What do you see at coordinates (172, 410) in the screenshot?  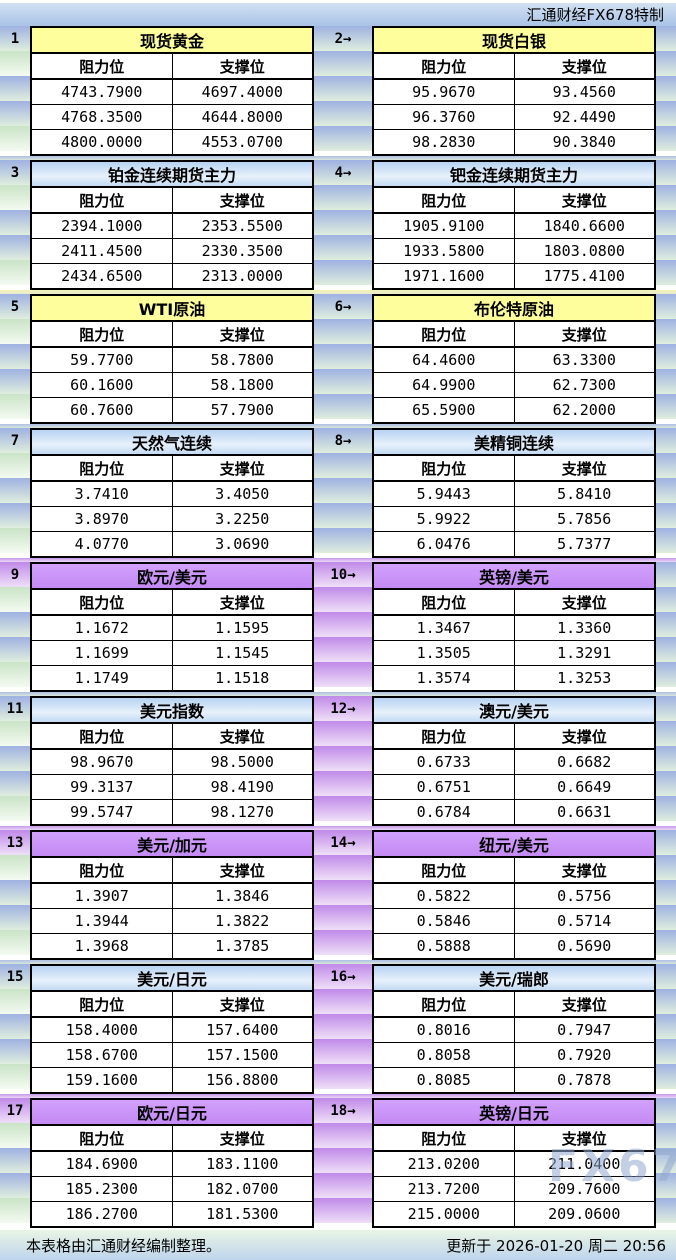 I see `table-row: 60.7600 57.7900` at bounding box center [172, 410].